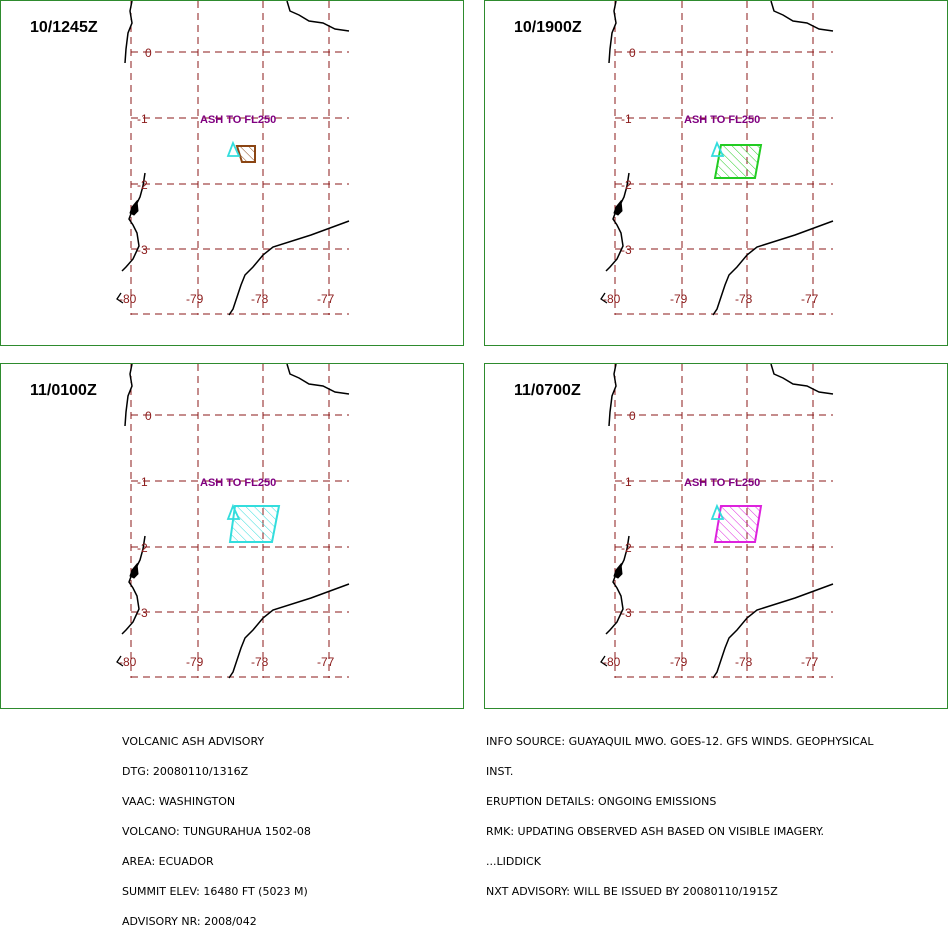 The width and height of the screenshot is (950, 937). What do you see at coordinates (216, 831) in the screenshot?
I see `advisory-line: VOLCANO: TUNGURAHUA 1502-08` at bounding box center [216, 831].